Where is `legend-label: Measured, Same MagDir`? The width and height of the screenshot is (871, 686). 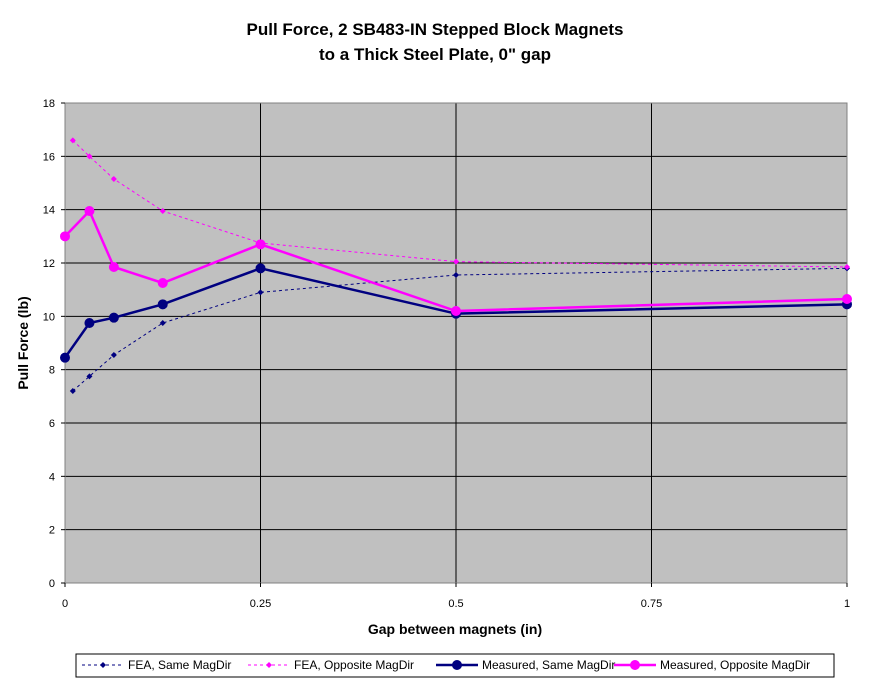 legend-label: Measured, Same MagDir is located at coordinates (548, 665).